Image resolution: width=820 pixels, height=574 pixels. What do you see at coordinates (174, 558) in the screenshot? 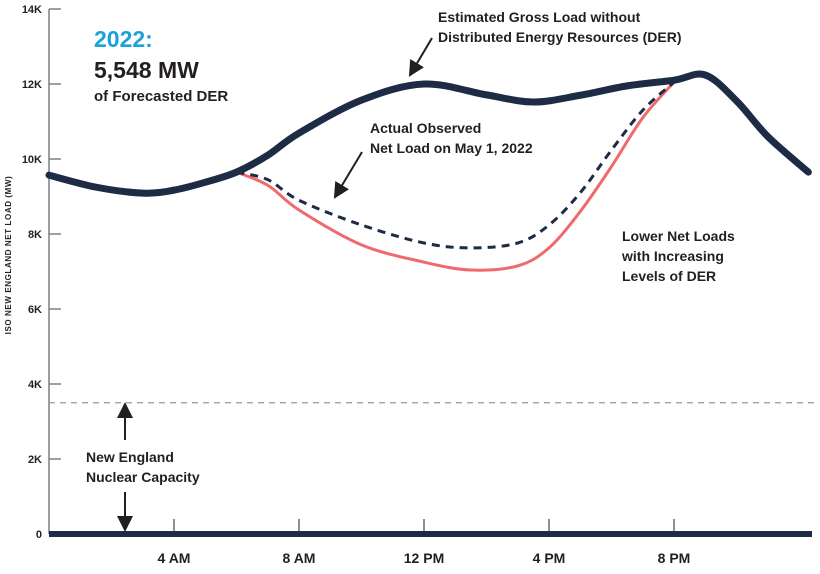
I see `x-tick-label: 4 AM` at bounding box center [174, 558].